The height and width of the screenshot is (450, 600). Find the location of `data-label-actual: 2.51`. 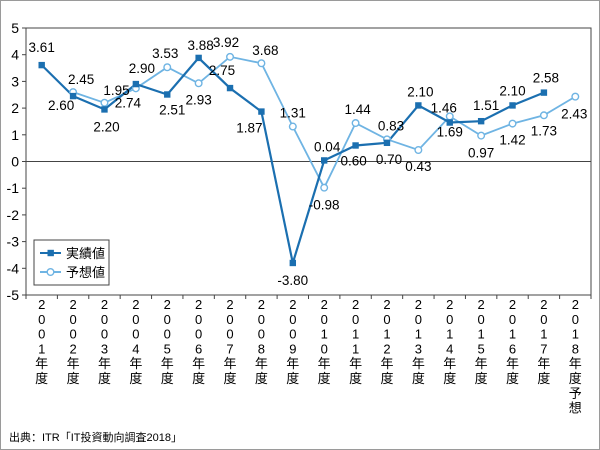

data-label-actual: 2.51 is located at coordinates (172, 109).